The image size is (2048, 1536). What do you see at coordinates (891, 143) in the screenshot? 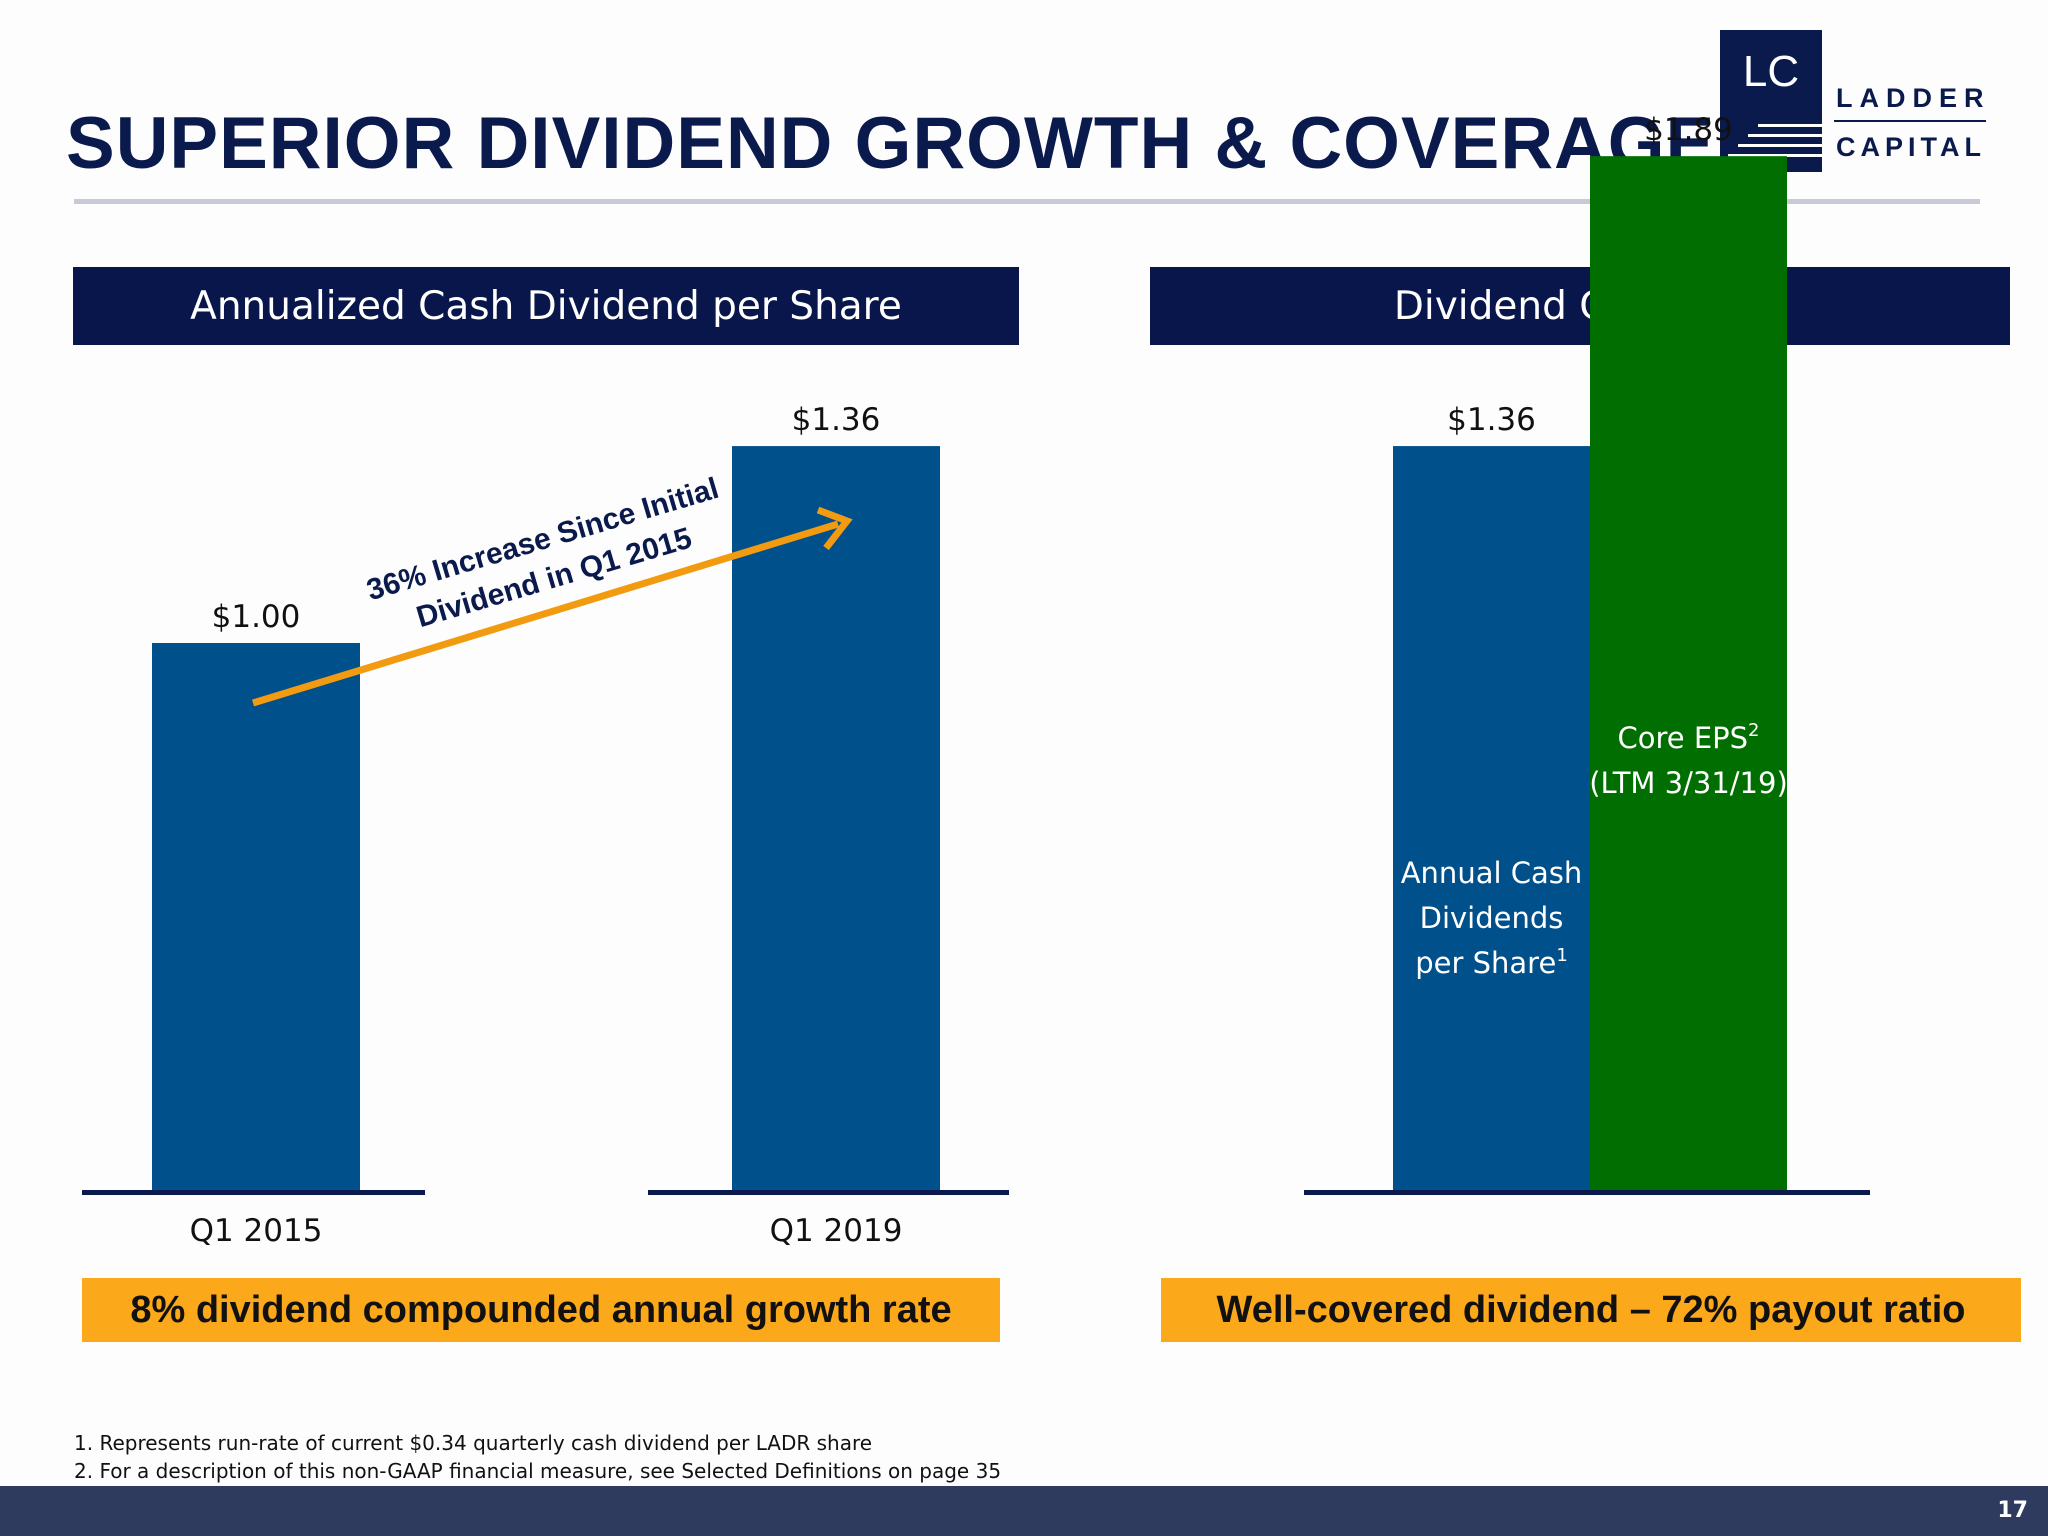
I see `page-title: SUPERIOR DIVIDEND GROWTH & COVERAGE` at bounding box center [891, 143].